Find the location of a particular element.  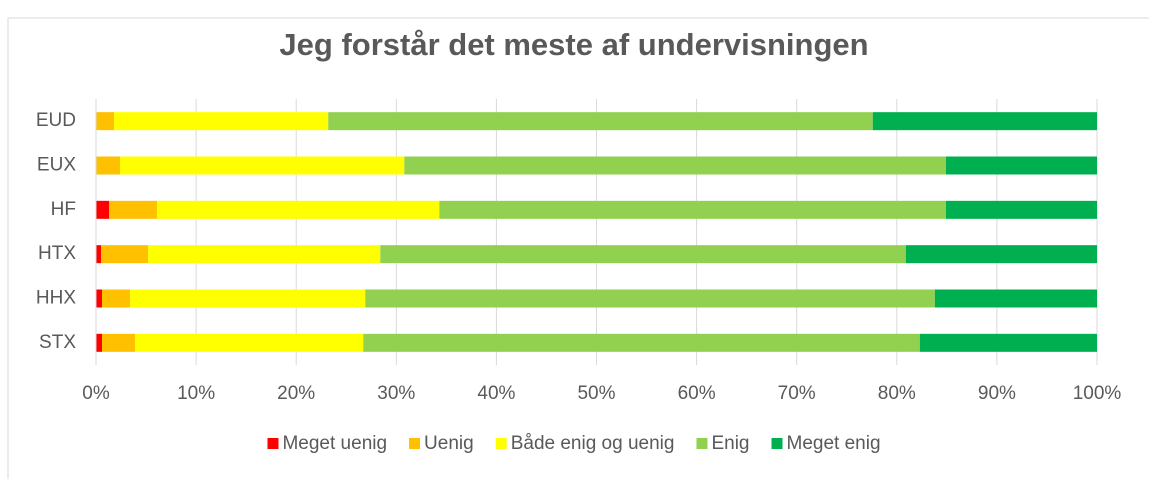

legend-label: Enig is located at coordinates (730, 443).